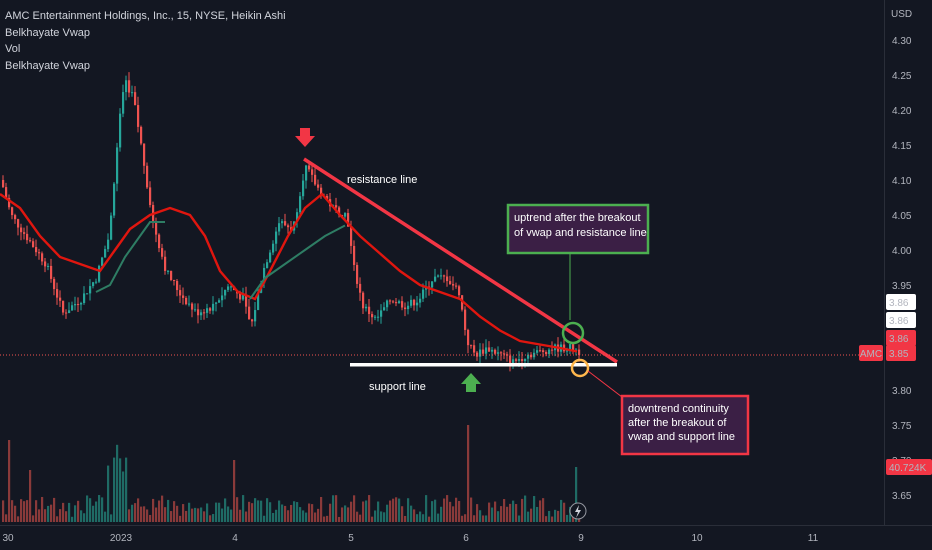 This screenshot has width=932, height=550. Describe the element at coordinates (813, 538) in the screenshot. I see `time-axis-label: 11` at that location.